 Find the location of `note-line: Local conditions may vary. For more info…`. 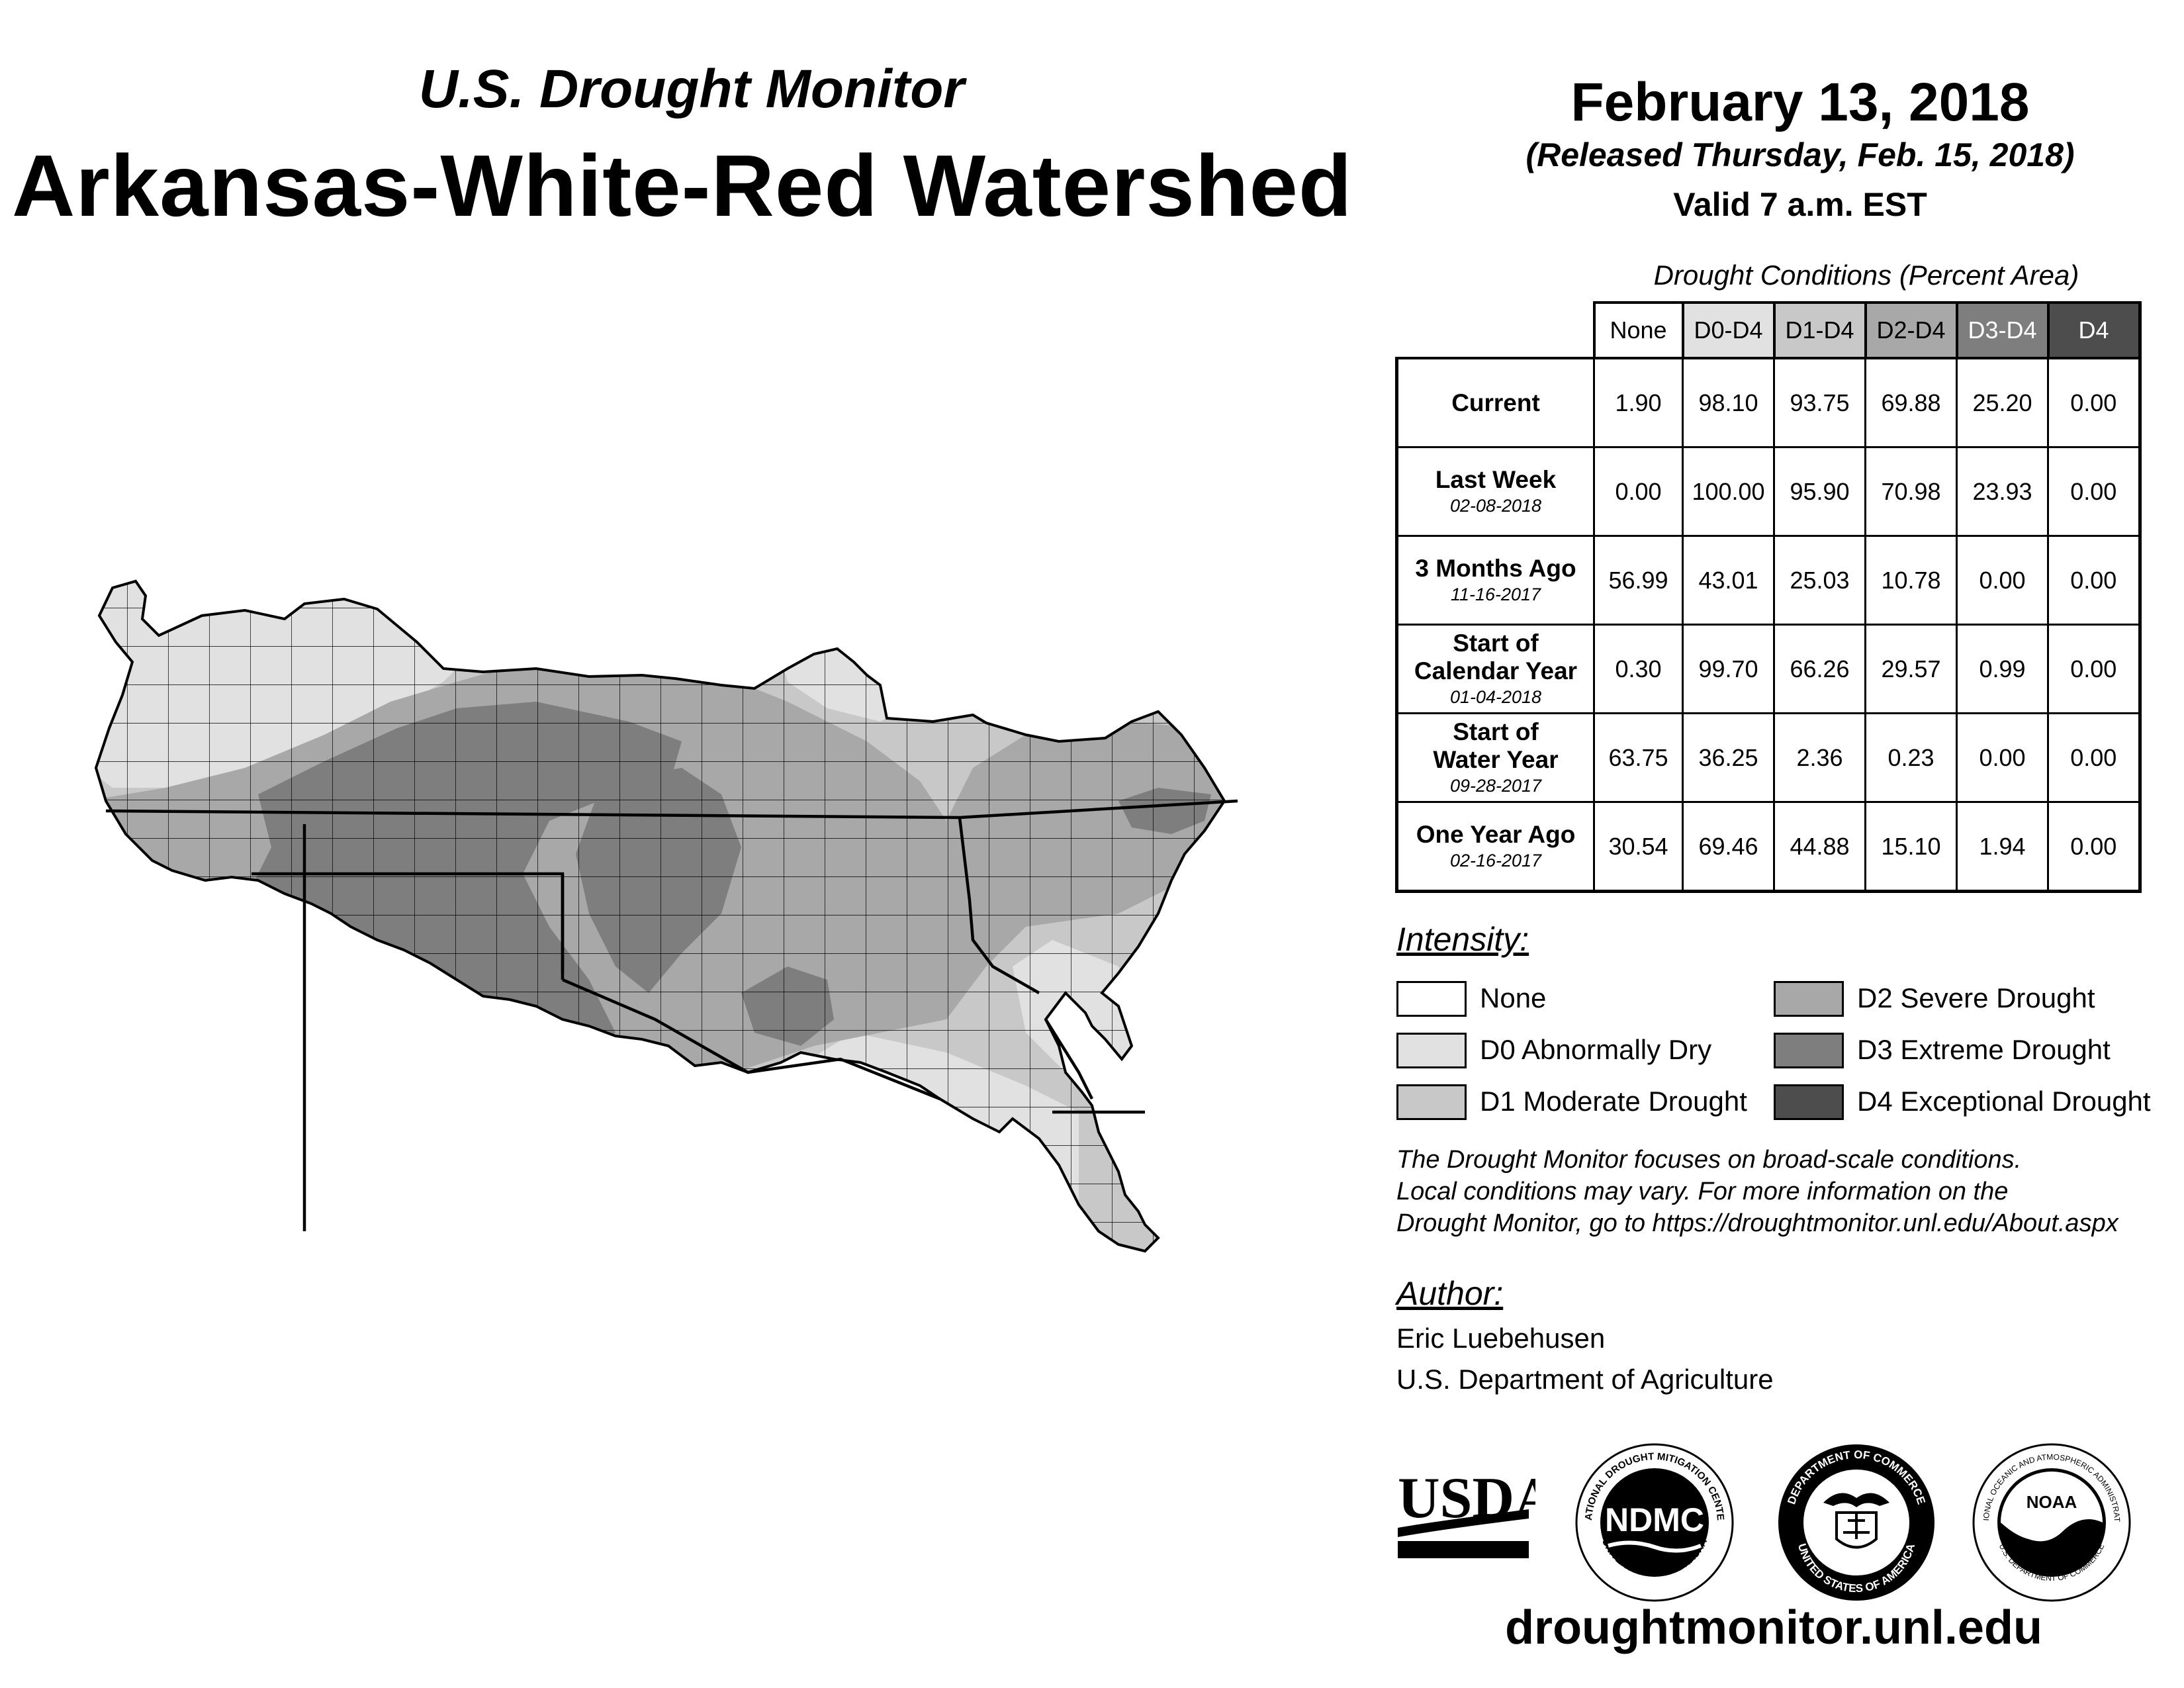

note-line: Local conditions may vary. For more info… is located at coordinates (1703, 1191).